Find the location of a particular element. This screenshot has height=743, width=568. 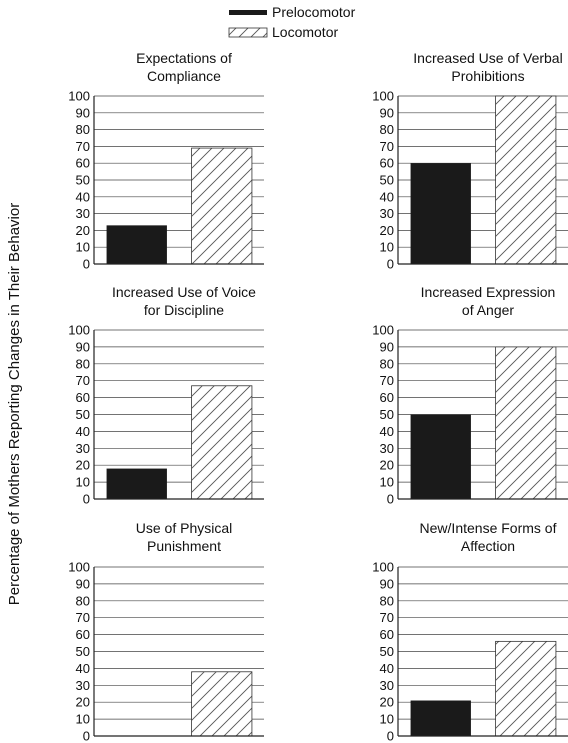

chart-title-line: Prohibitions is located at coordinates (487, 76).